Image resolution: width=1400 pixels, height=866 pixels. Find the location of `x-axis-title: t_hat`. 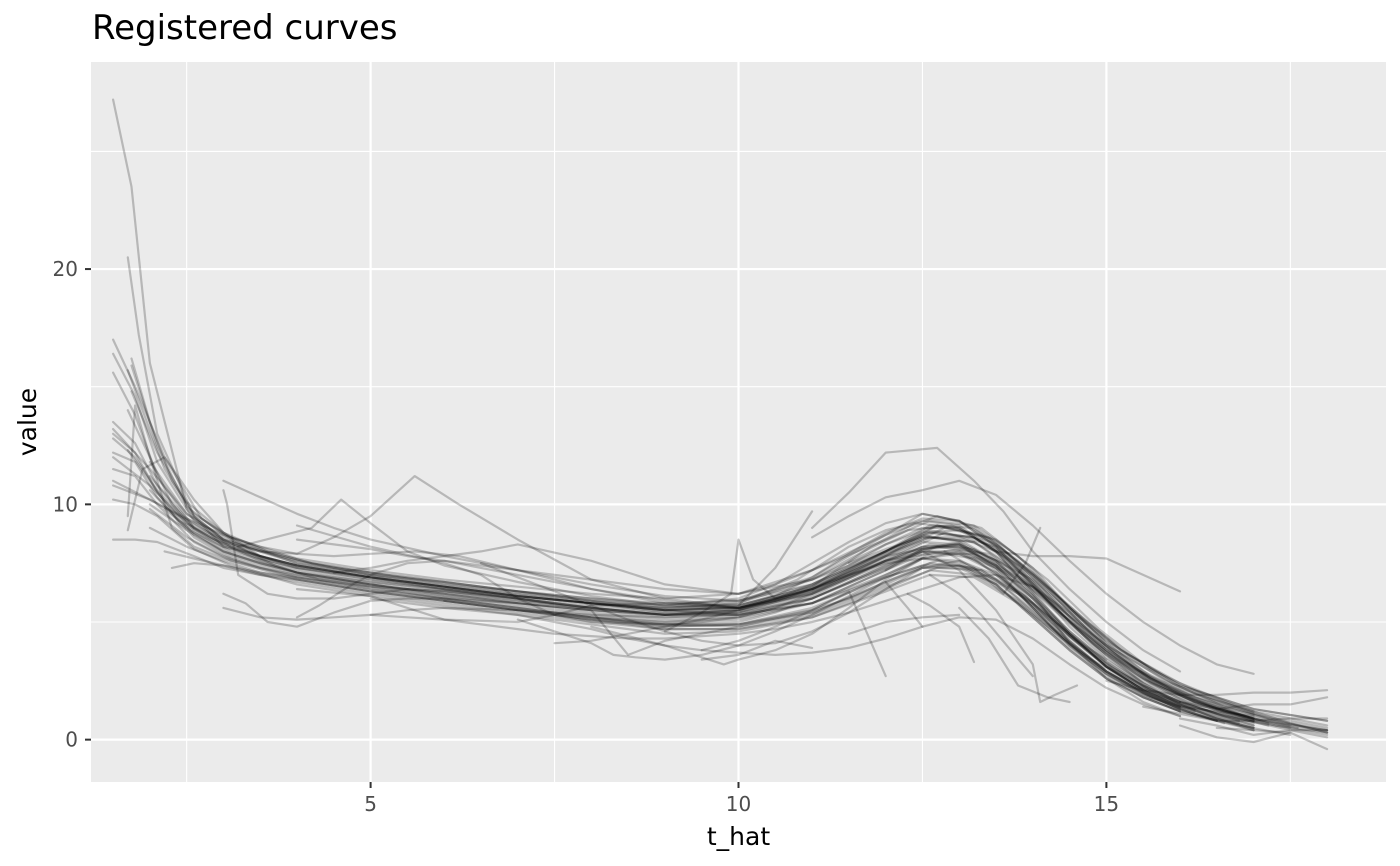

x-axis-title: t_hat is located at coordinates (738, 836).